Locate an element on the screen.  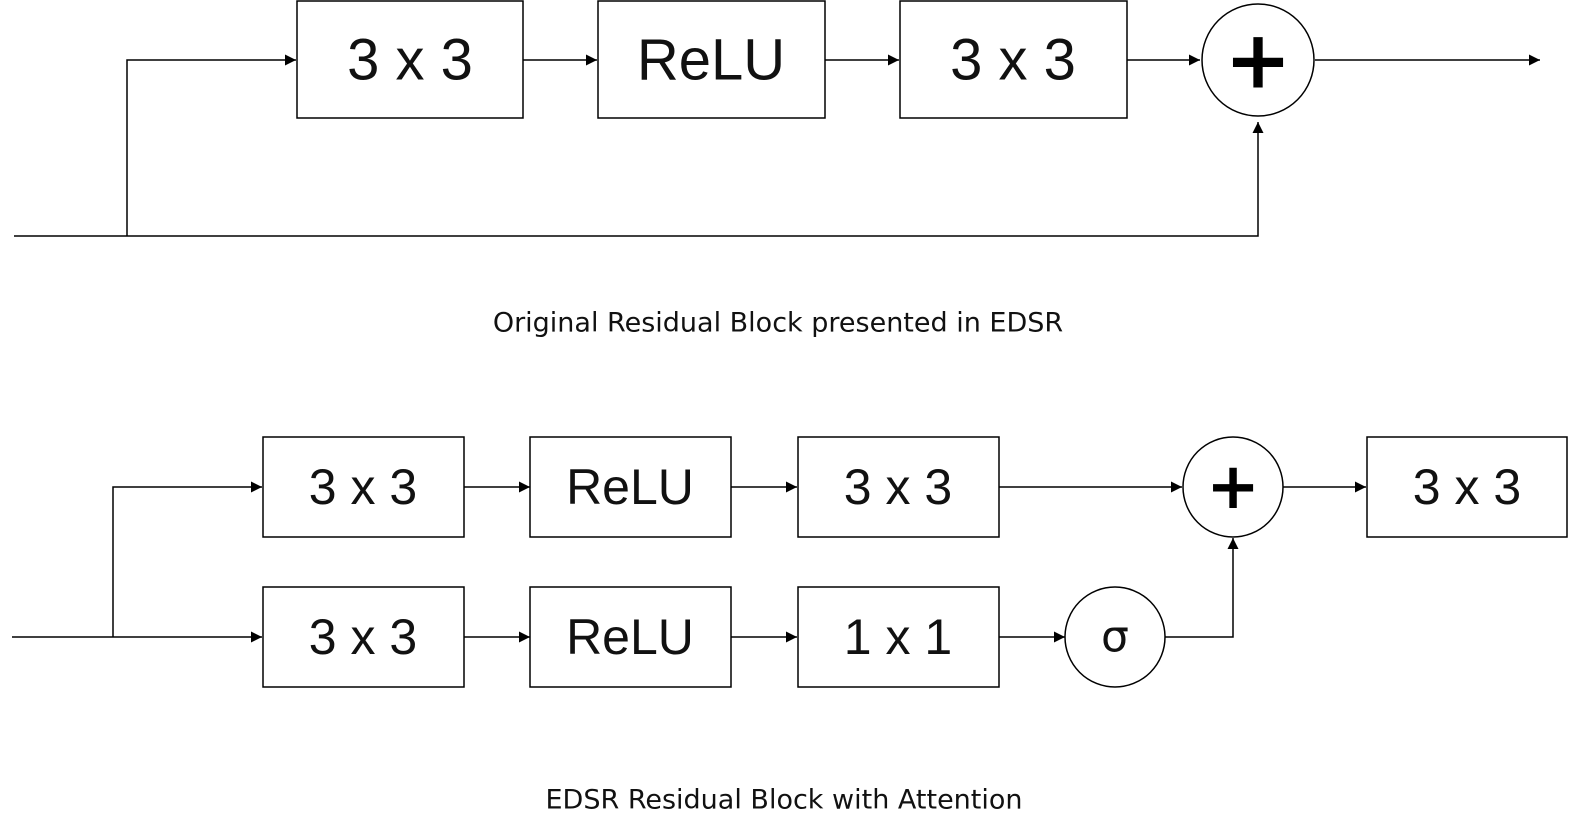
bottom-att-1x1-block: 1 x 1 is located at coordinates (898, 637).